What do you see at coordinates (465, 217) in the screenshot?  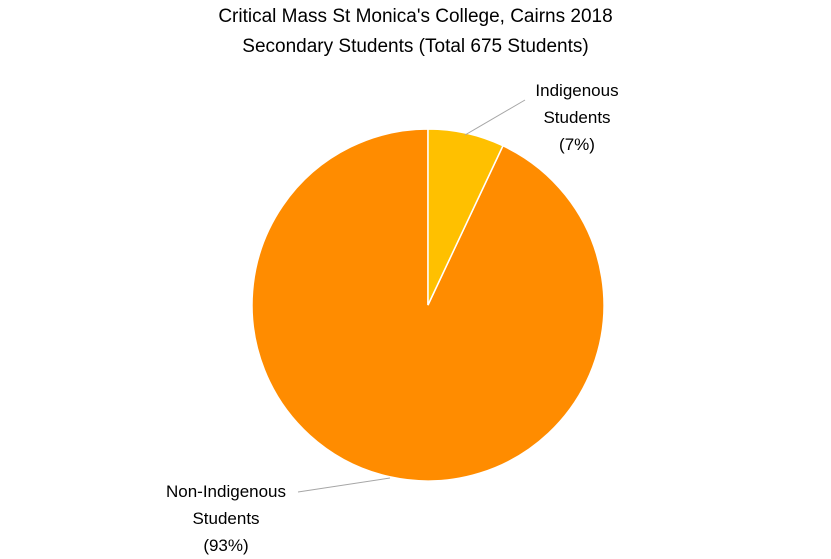 I see `pie-slice` at bounding box center [465, 217].